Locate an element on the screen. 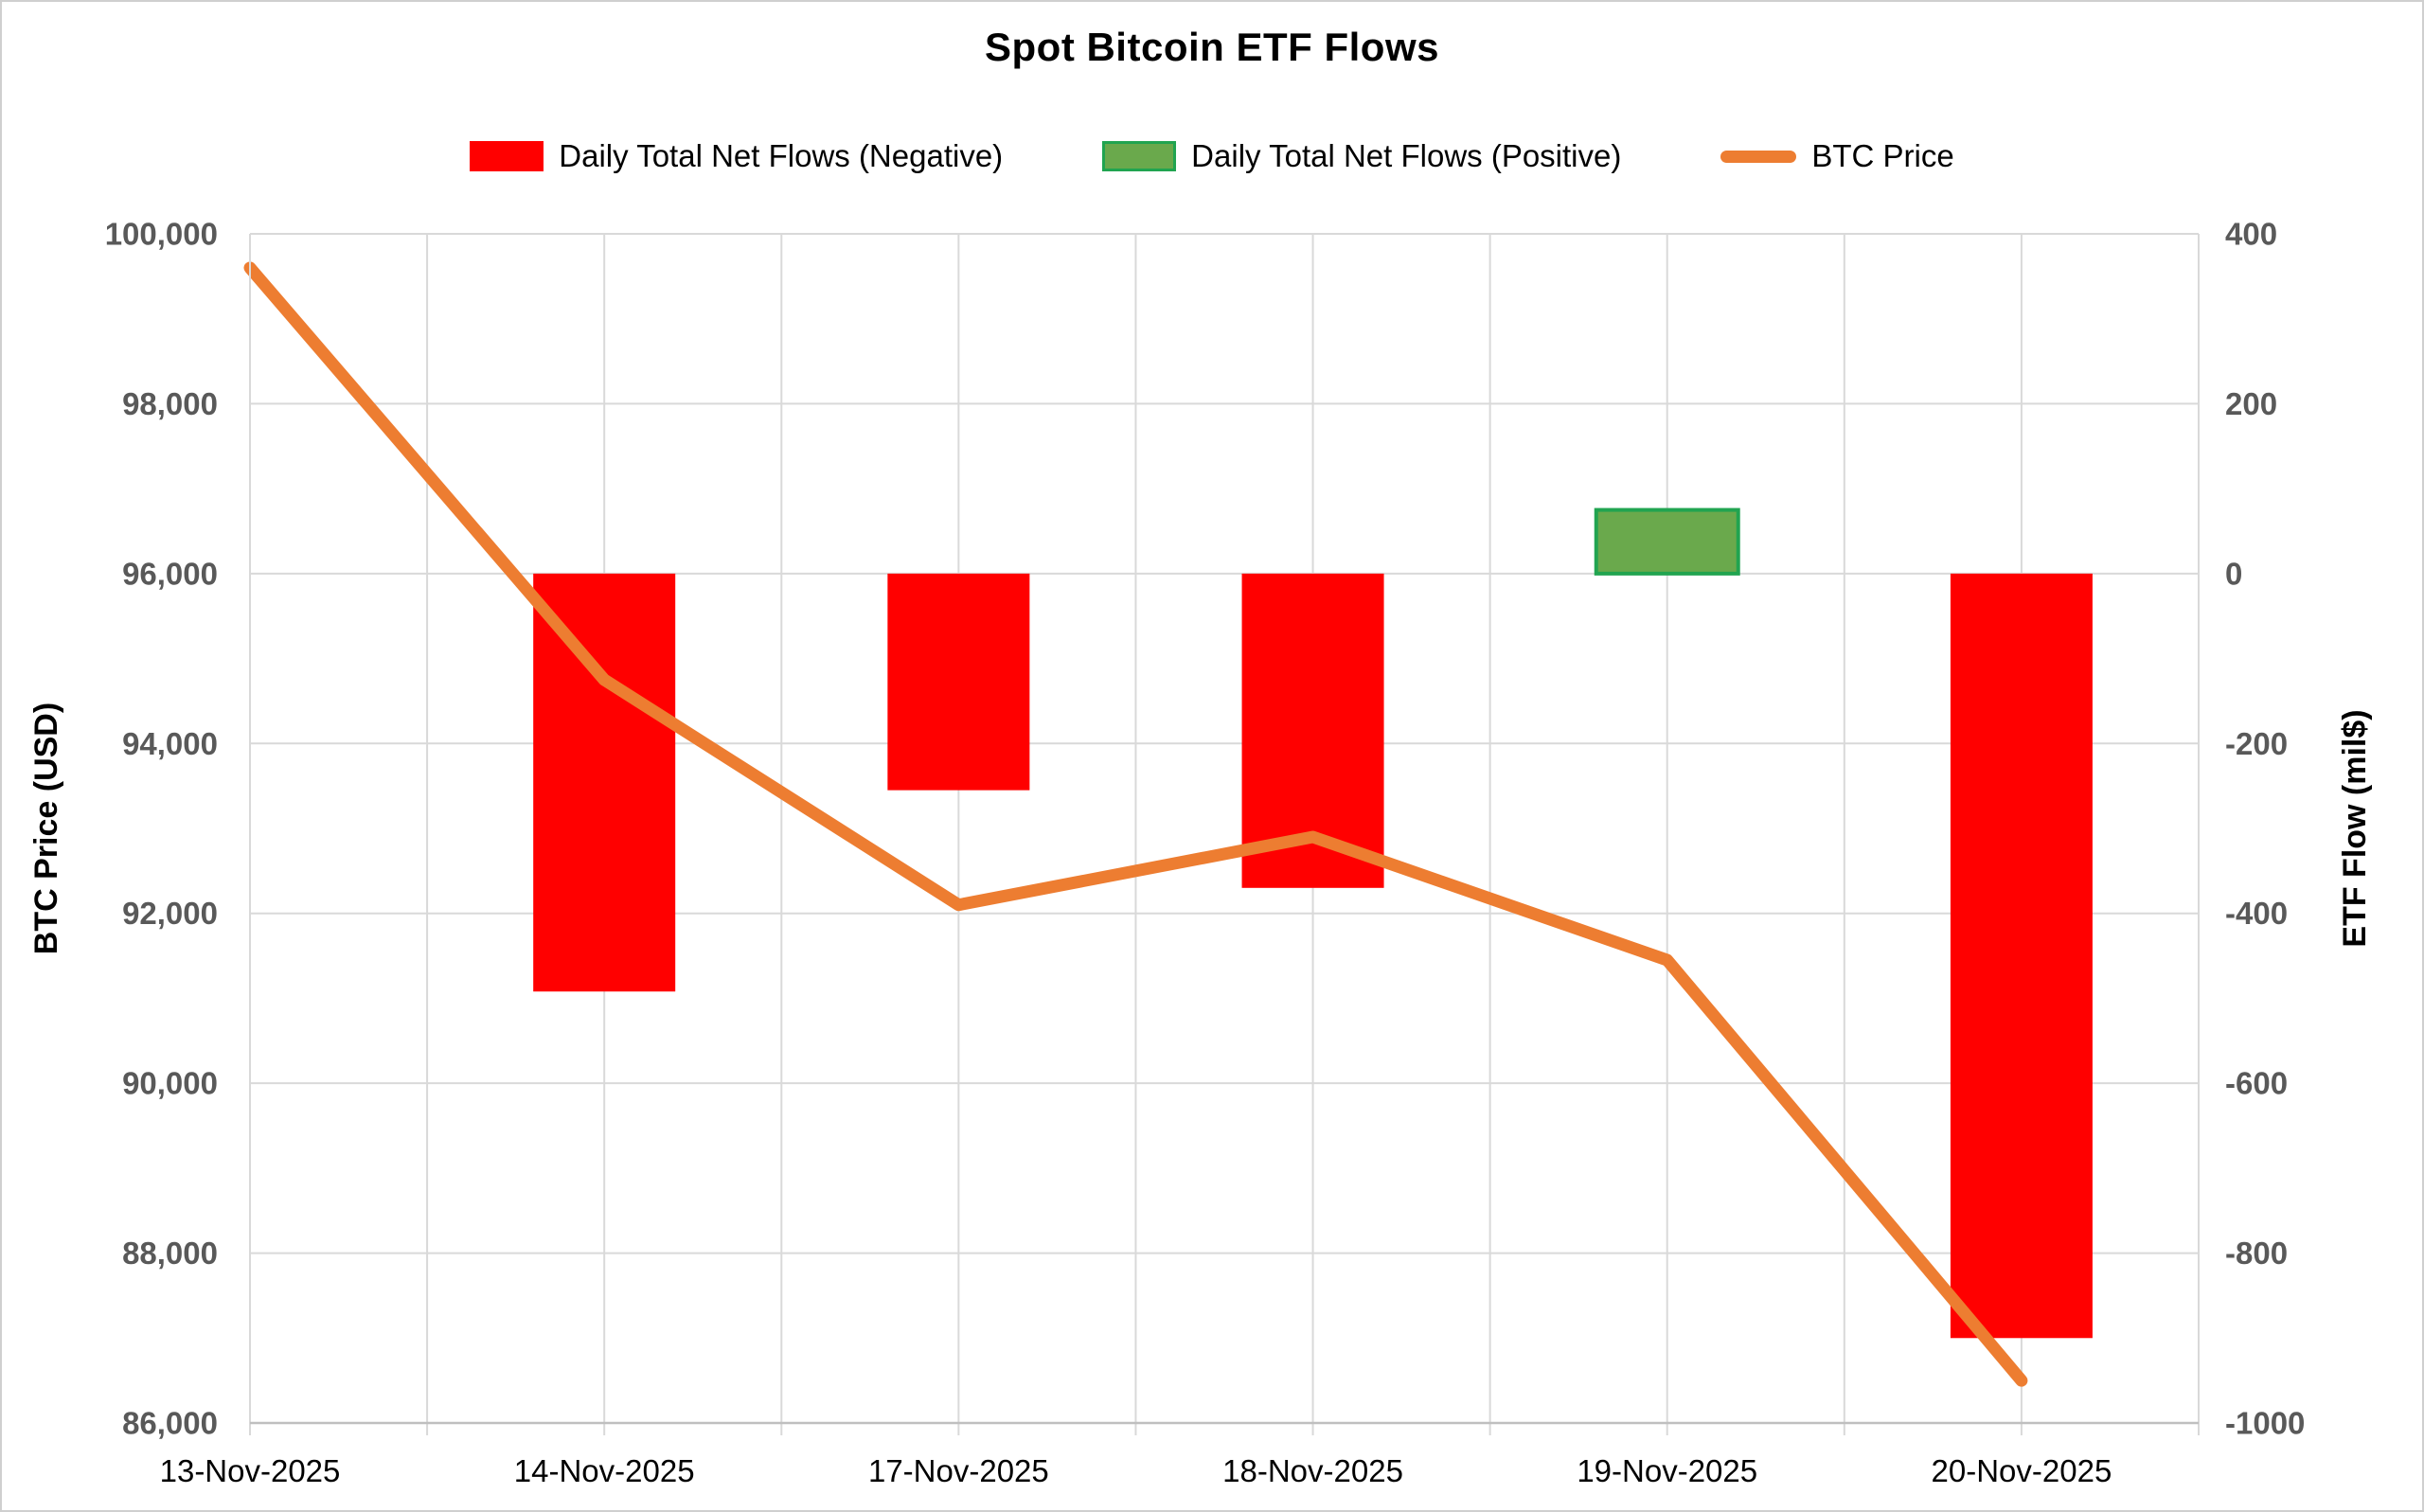 This screenshot has height=1512, width=2424. right-axis-tick-label: -1000 is located at coordinates (2265, 1423).